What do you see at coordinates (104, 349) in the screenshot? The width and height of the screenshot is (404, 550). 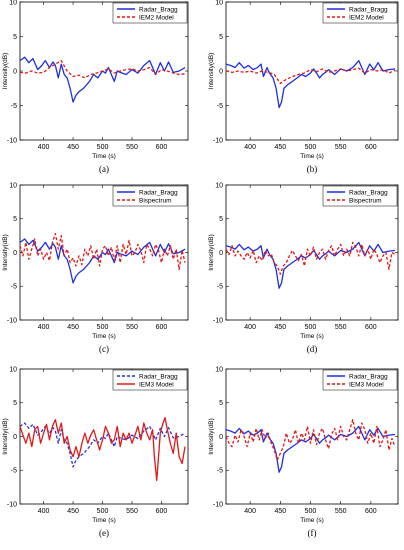 I see `panel-caption: (c)` at bounding box center [104, 349].